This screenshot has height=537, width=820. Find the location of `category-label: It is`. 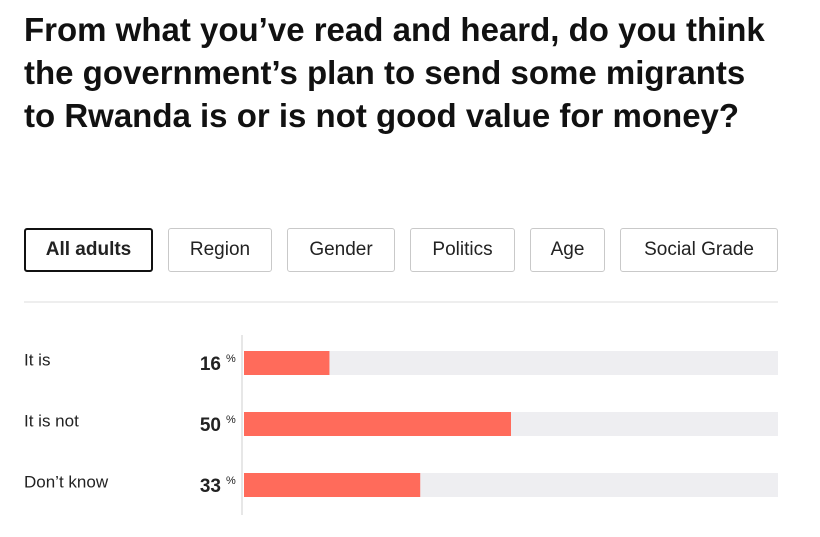

category-label: It is is located at coordinates (37, 359).